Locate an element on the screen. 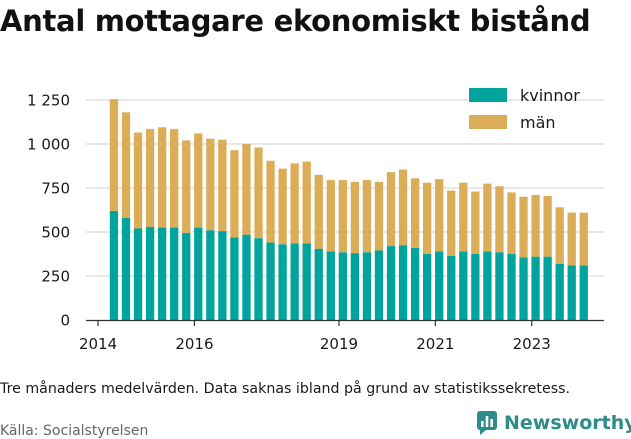 The width and height of the screenshot is (631, 439). y-tick-label: 750 is located at coordinates (55, 189).